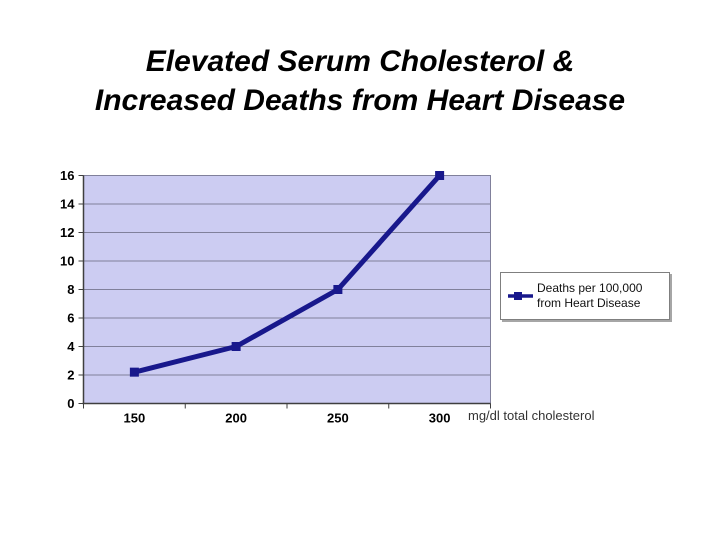  Describe the element at coordinates (71, 346) in the screenshot. I see `y-tick-label: 4` at that location.